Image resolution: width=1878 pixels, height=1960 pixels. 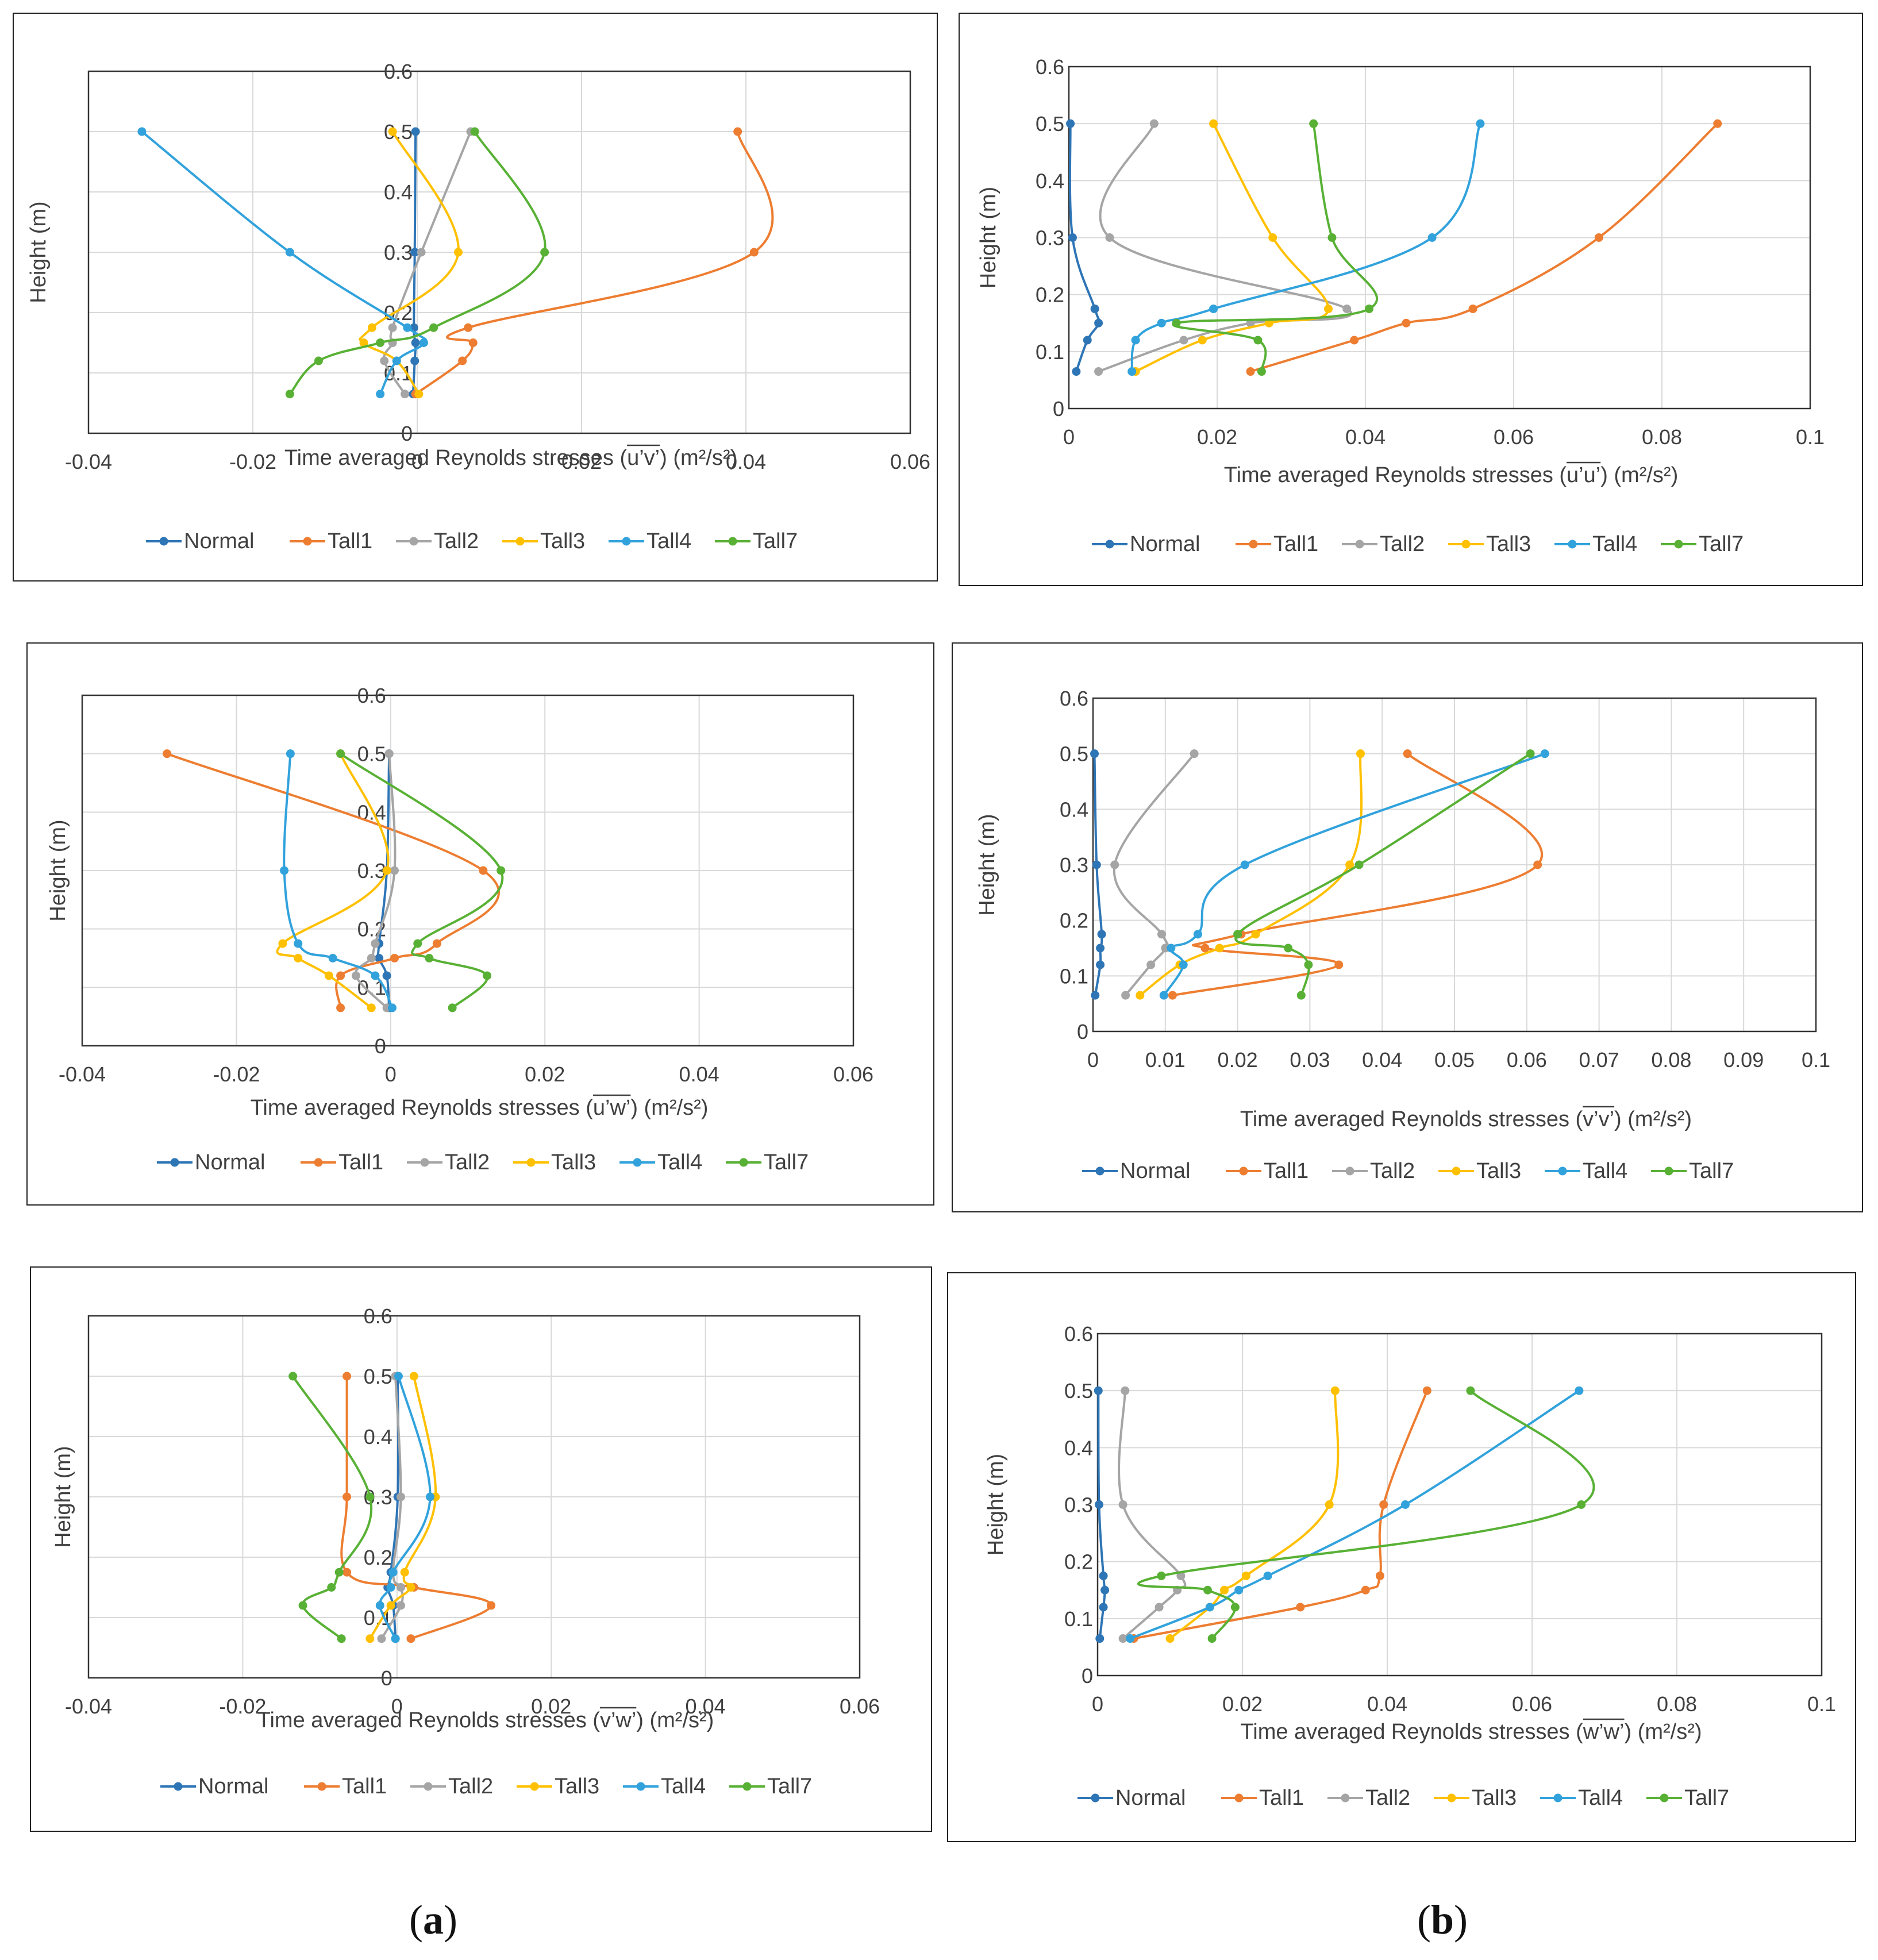 I want to click on x-tick-label: 0.08, so click(x=1662, y=437).